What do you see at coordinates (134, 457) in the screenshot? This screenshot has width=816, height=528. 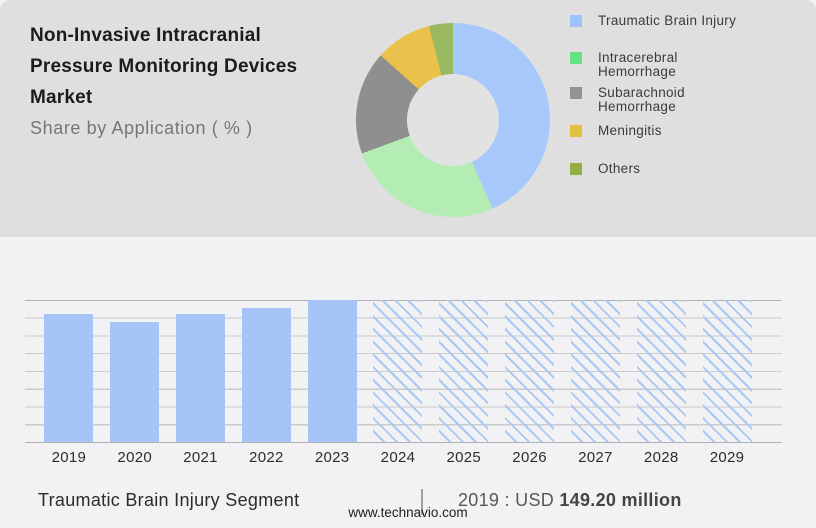 I see `axis-label-2020: 2020` at bounding box center [134, 457].